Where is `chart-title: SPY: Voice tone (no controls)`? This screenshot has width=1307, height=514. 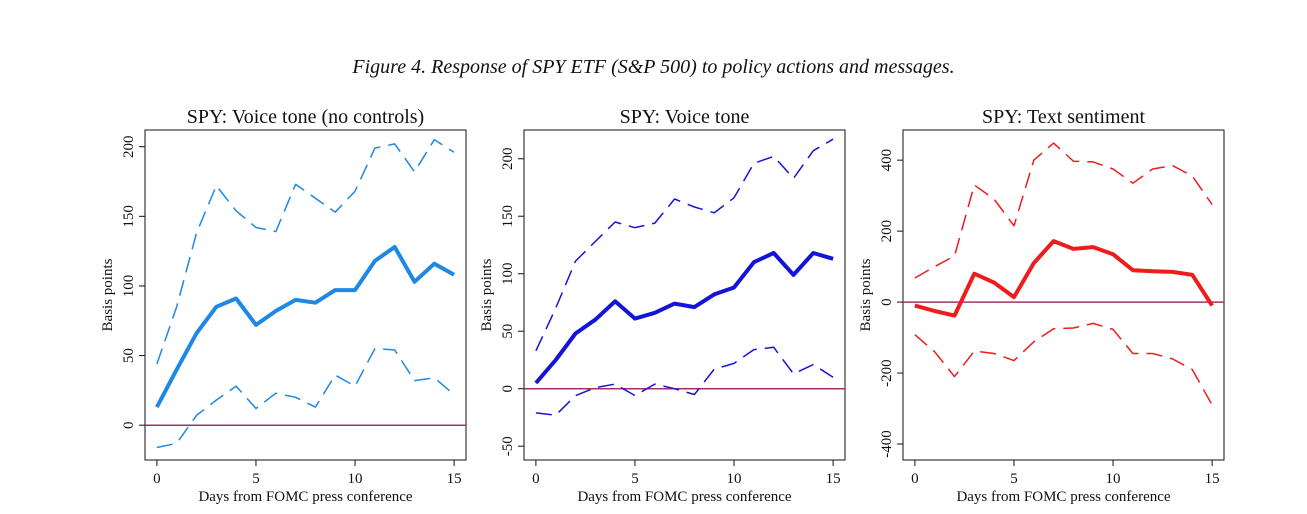 chart-title: SPY: Voice tone (no controls) is located at coordinates (305, 117).